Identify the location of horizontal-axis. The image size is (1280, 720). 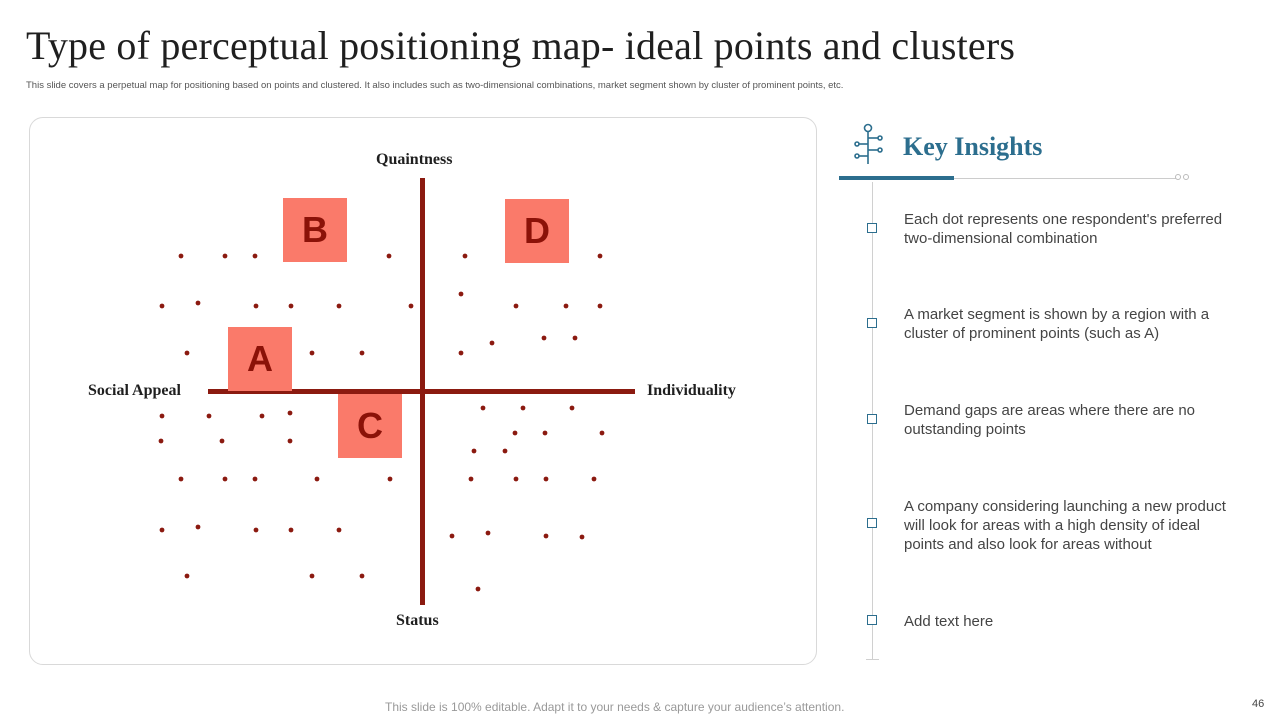
(421, 391).